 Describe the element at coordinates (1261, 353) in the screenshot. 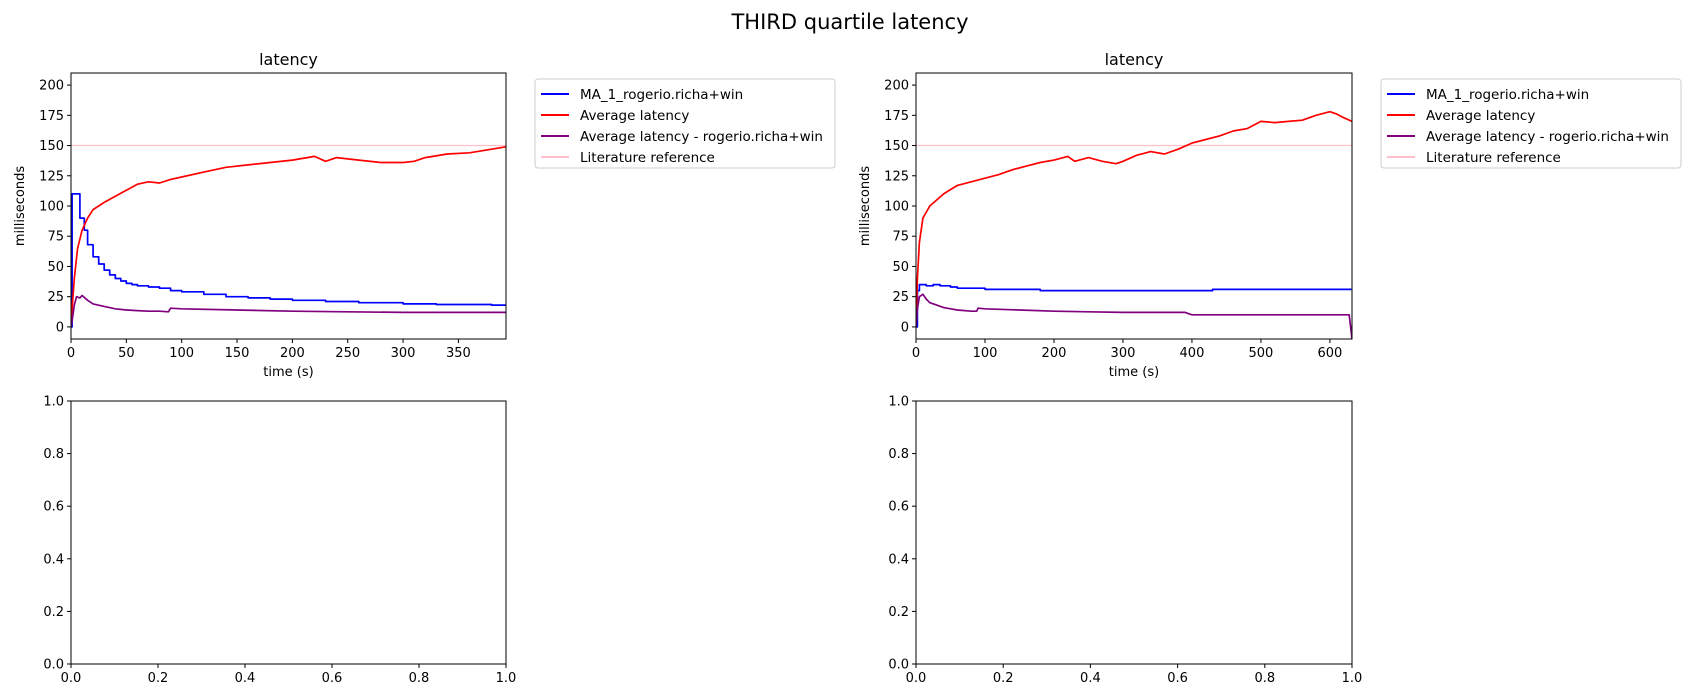

I see `x-tick-label: 500` at that location.